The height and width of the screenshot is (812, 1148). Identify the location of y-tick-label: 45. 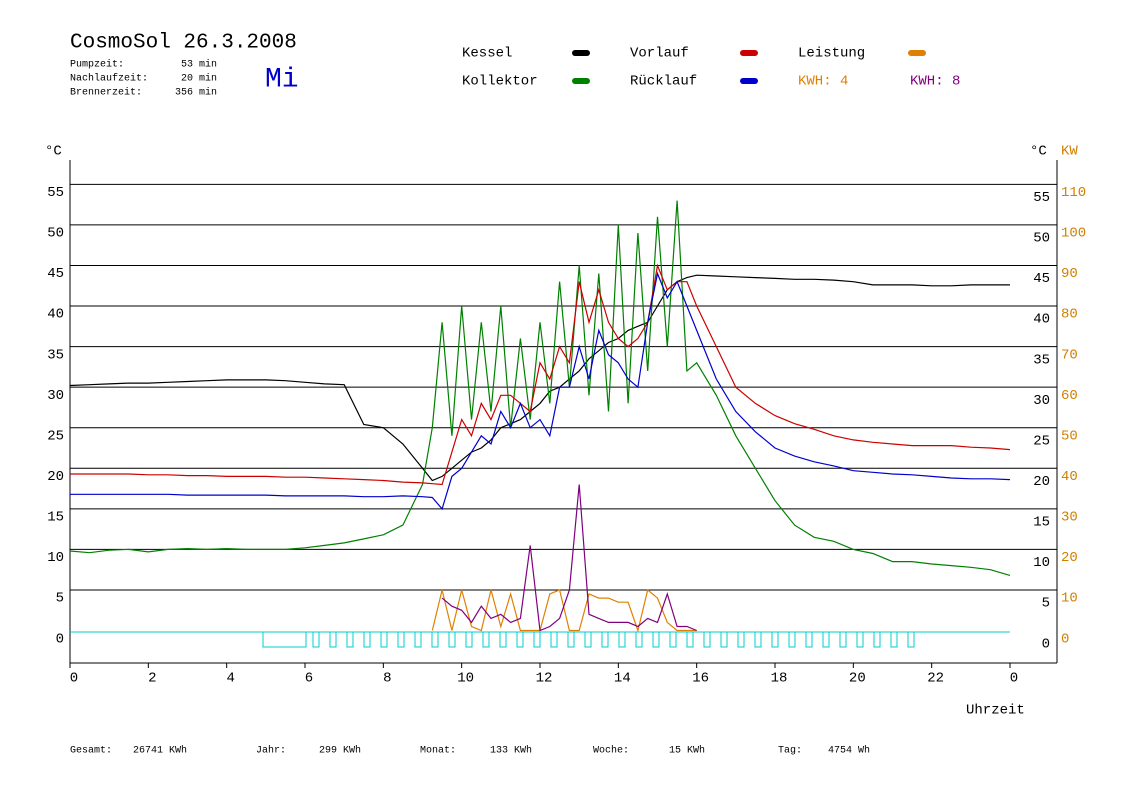
(55, 274).